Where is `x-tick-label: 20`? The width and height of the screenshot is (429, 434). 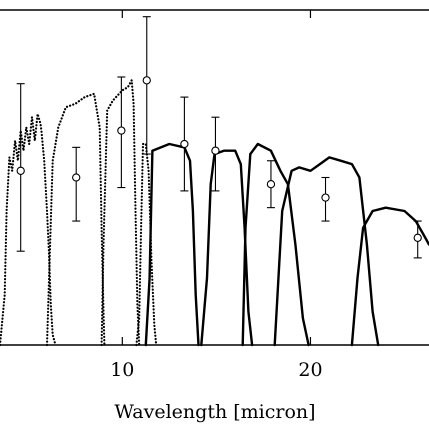
x-tick-label: 20 is located at coordinates (310, 370).